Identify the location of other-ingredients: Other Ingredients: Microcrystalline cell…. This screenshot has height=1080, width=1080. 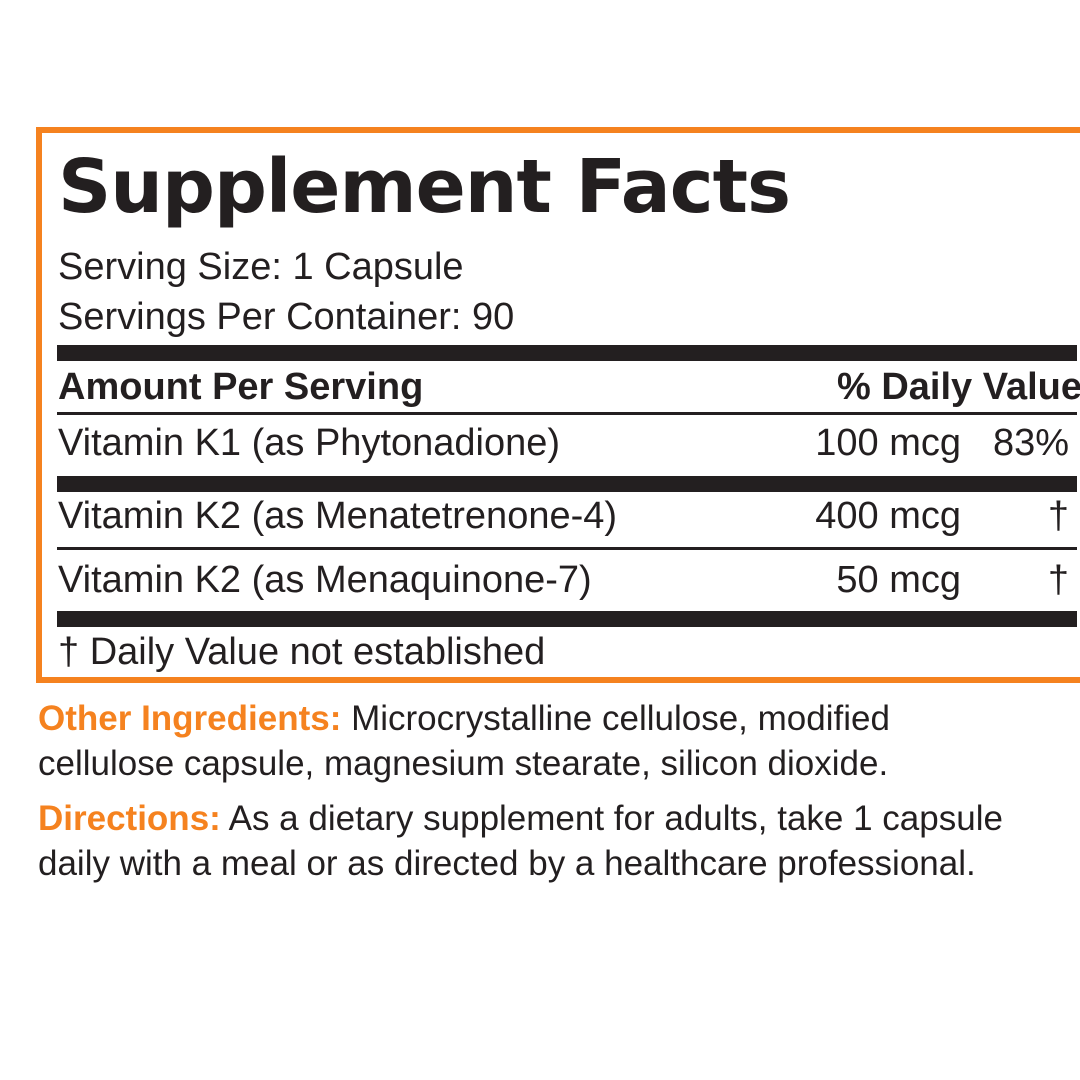
(559, 741).